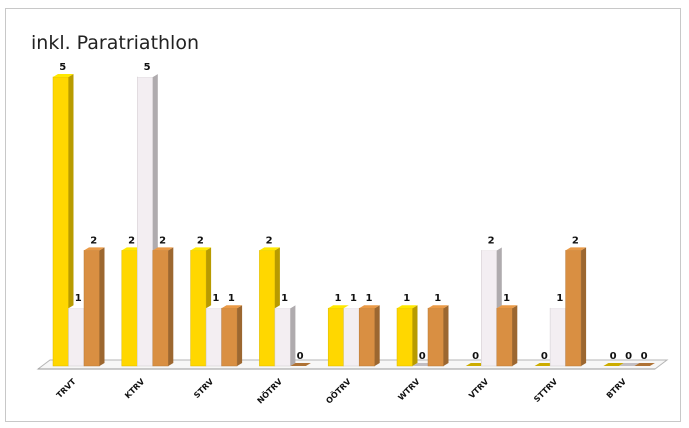  Describe the element at coordinates (200, 240) in the screenshot. I see `value-label-2-0: 2` at that location.